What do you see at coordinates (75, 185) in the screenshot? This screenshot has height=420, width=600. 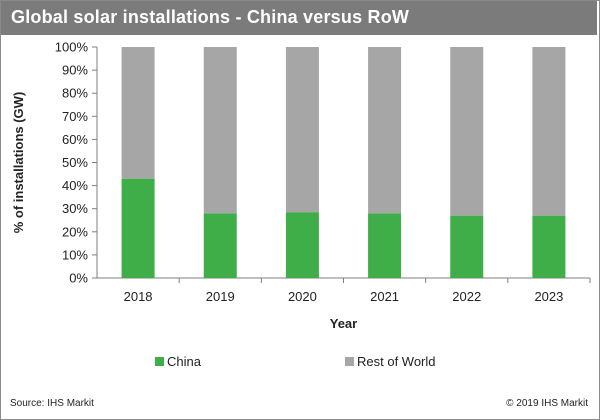 I see `y-tick-label: 40%` at bounding box center [75, 185].